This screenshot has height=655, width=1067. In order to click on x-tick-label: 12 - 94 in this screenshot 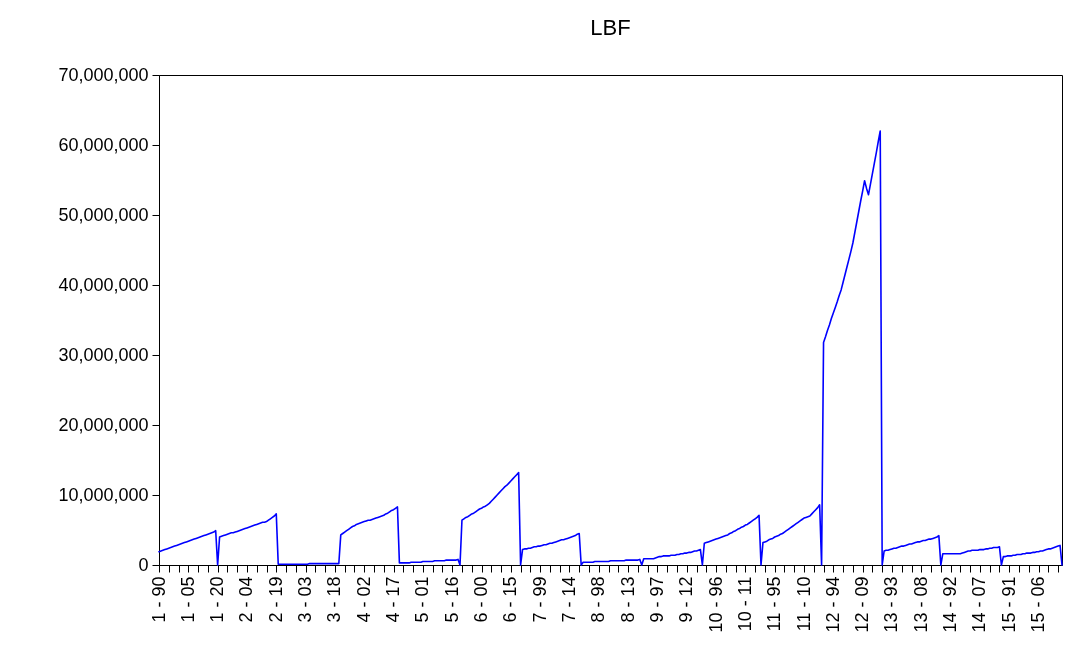, I will do `click(832, 604)`.